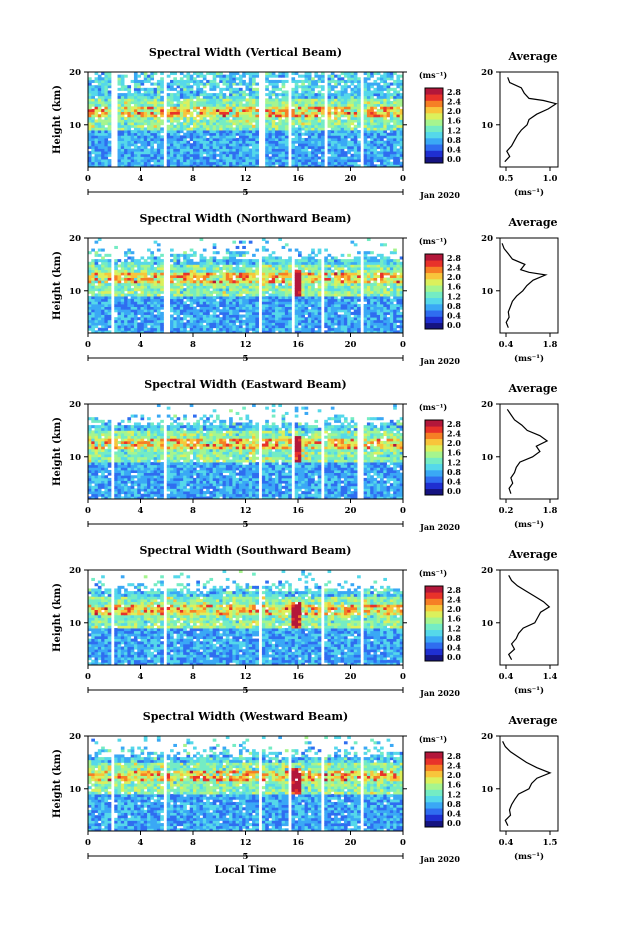 This screenshot has width=620, height=929. Describe the element at coordinates (506, 179) in the screenshot. I see `avg-x-tick: 0.5` at that location.